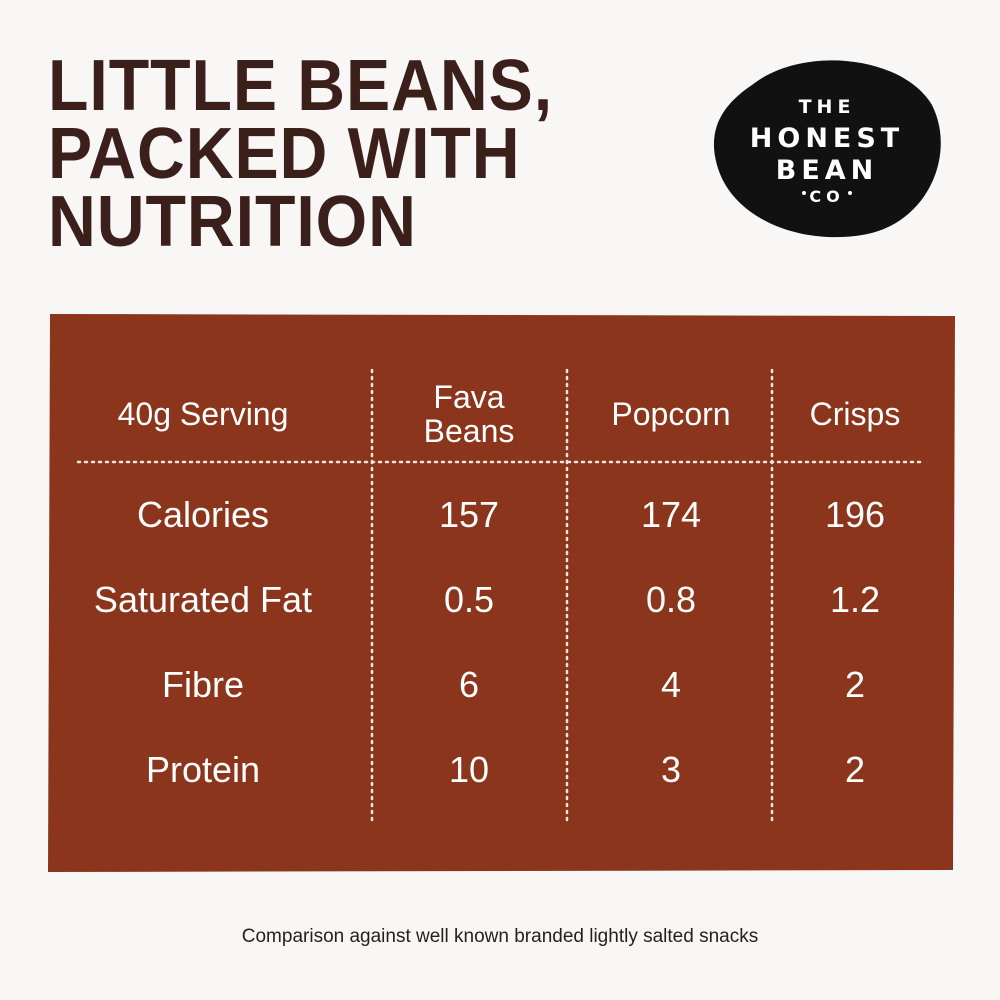  I want to click on table-cell: 3, so click(671, 769).